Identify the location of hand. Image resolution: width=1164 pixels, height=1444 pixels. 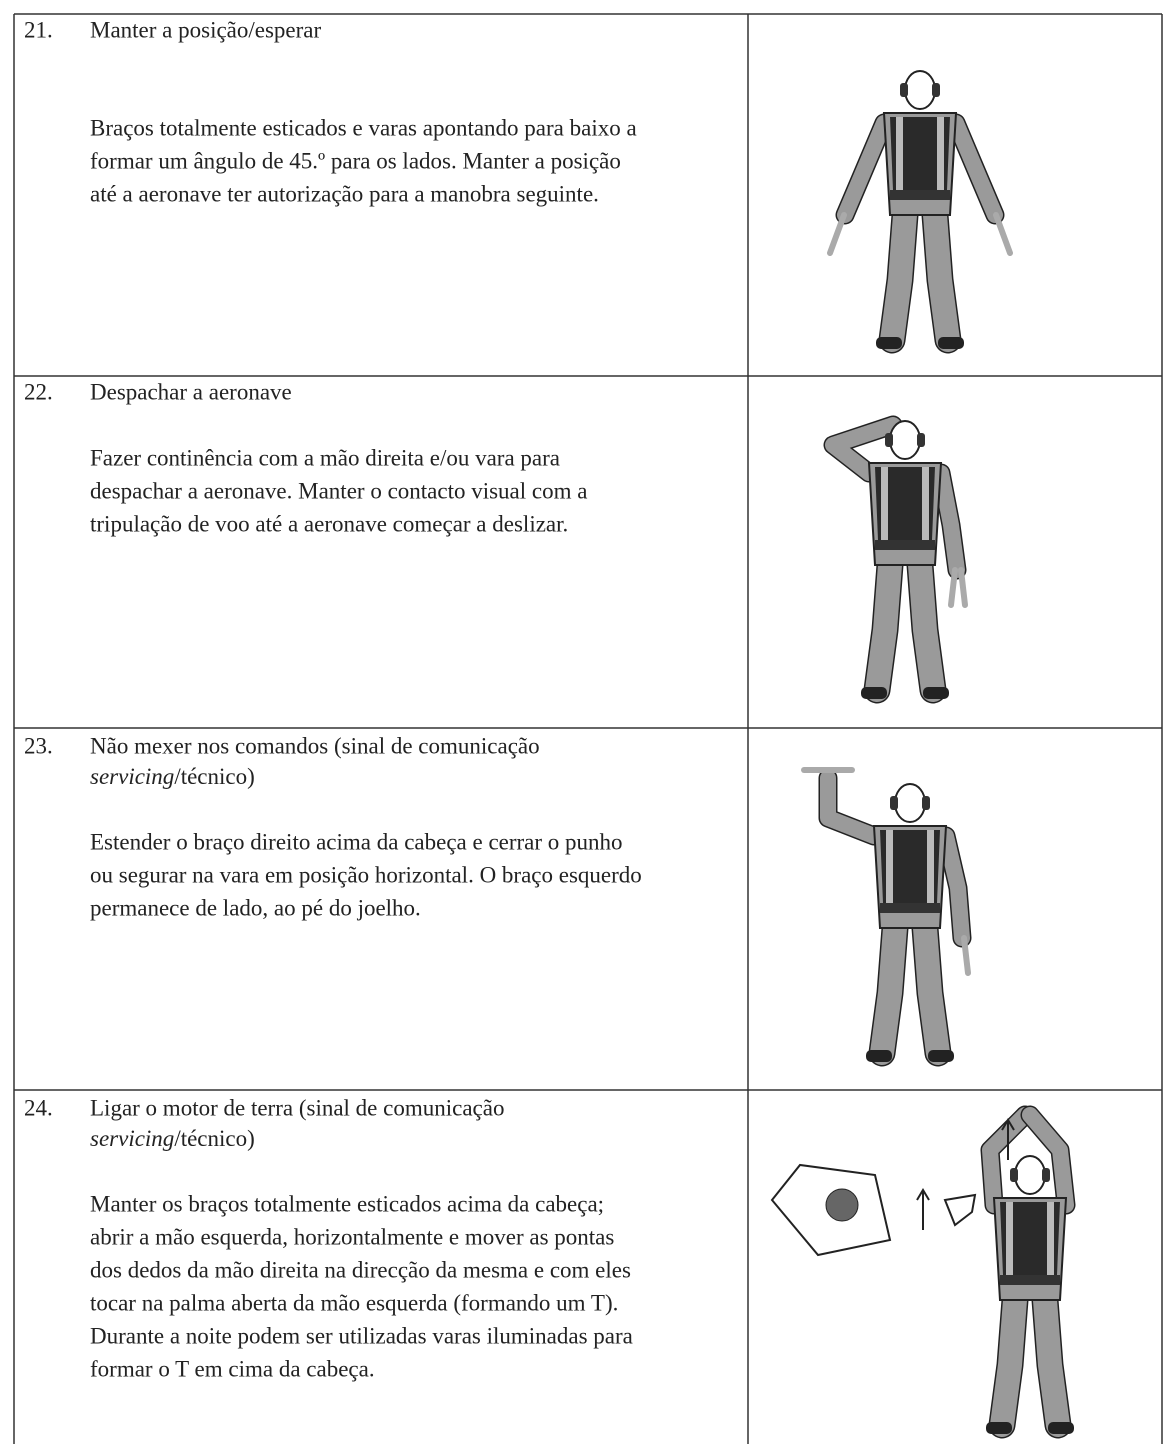
(960, 1210).